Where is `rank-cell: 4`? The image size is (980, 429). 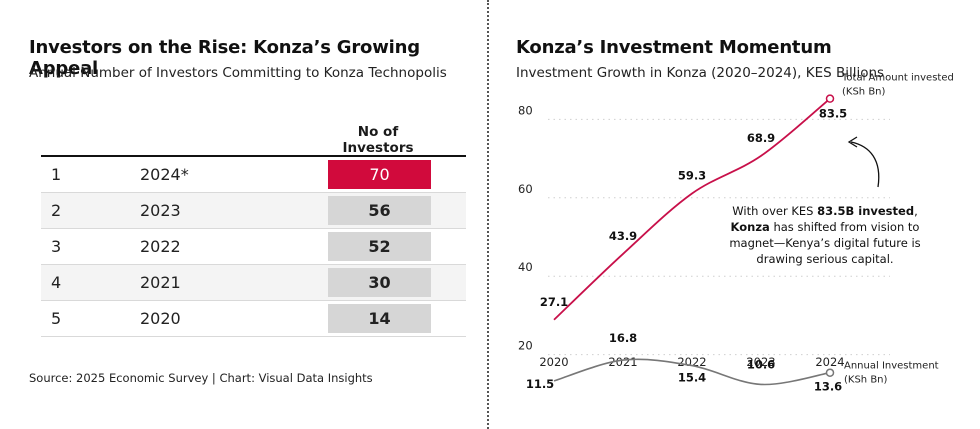
rank-cell: 4 is located at coordinates (56, 282).